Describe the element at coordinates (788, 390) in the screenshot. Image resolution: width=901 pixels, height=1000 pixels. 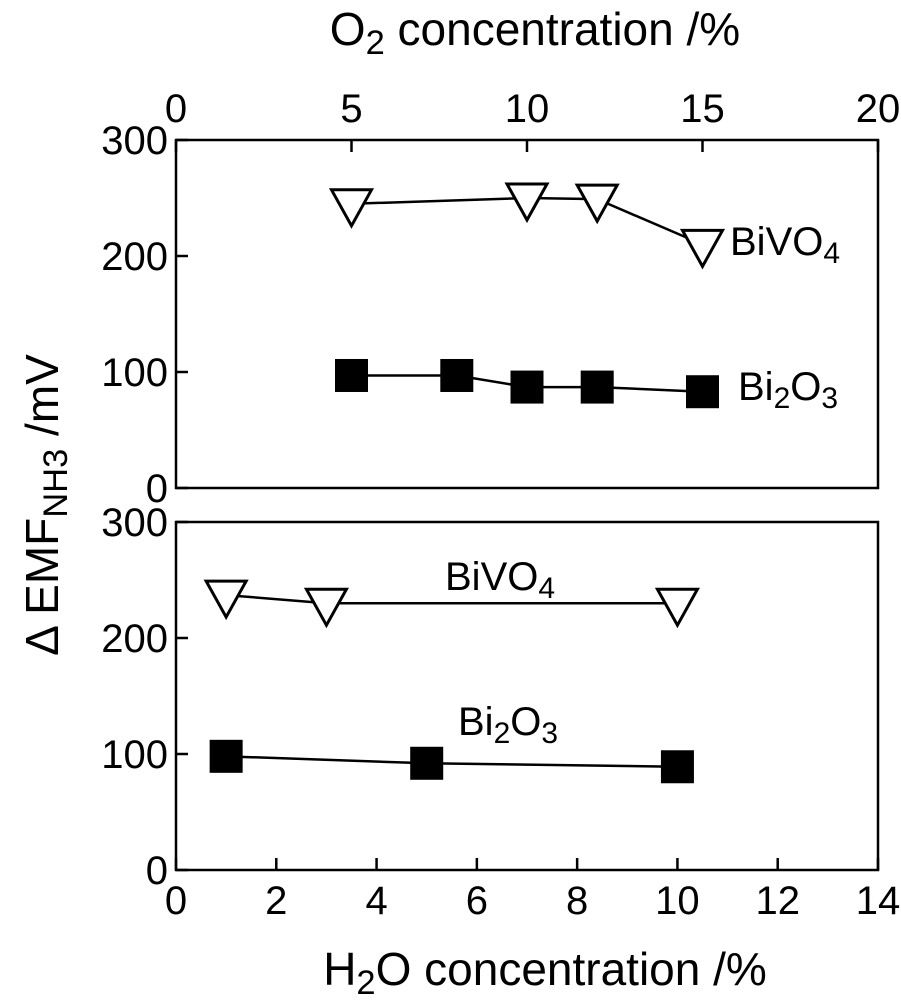
I see `series-label-Bi2O3-top: Bi2O3` at that location.